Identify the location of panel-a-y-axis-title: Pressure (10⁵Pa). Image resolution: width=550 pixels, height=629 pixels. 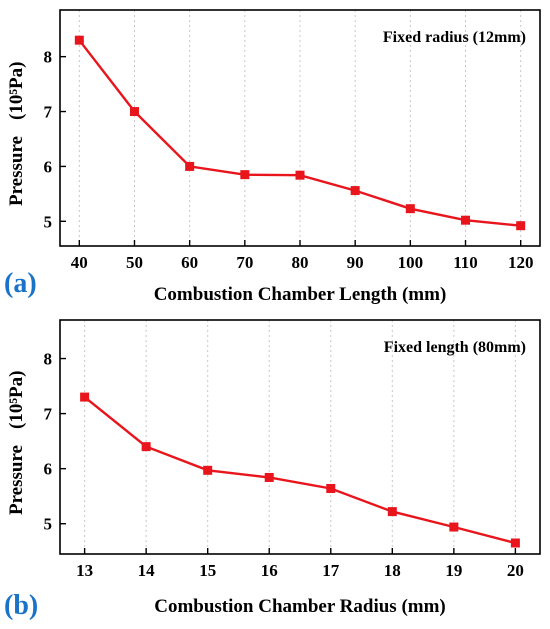
(16, 134).